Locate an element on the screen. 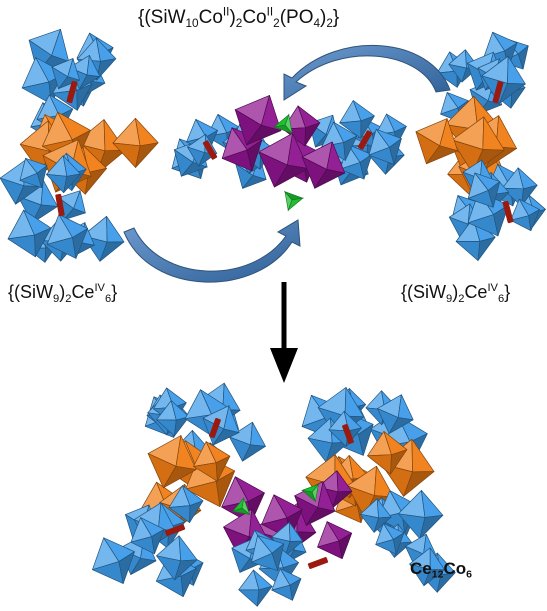 The height and width of the screenshot is (611, 547). precursor-cobalt-label: {(SiW10CoII)2CoII2(PO4)2} is located at coordinates (239, 18).